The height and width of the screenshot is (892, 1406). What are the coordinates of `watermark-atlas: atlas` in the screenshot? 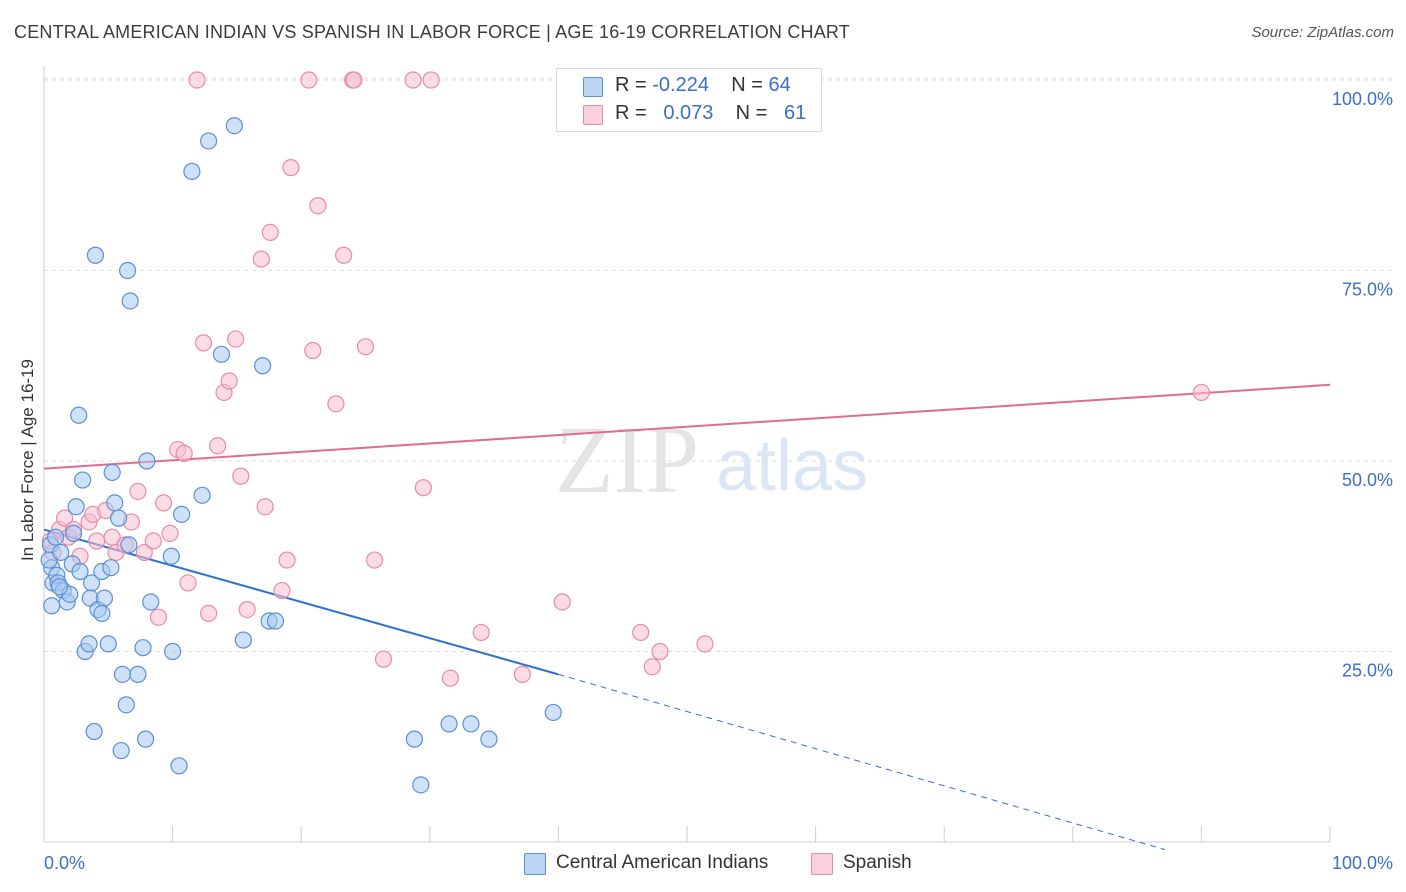 It's located at (792, 466).